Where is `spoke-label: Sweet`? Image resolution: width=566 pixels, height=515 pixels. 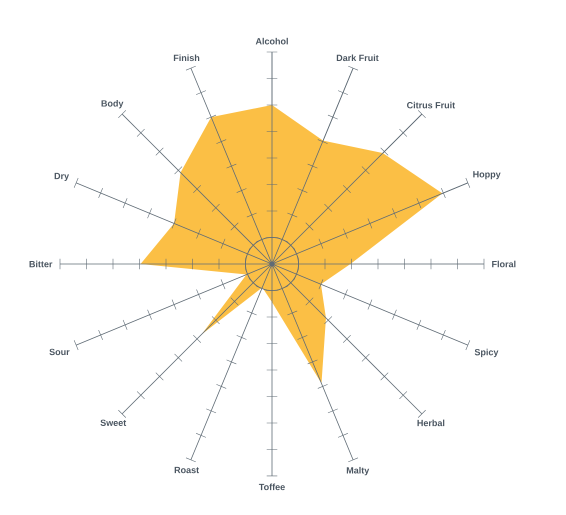
spoke-label: Sweet is located at coordinates (113, 423).